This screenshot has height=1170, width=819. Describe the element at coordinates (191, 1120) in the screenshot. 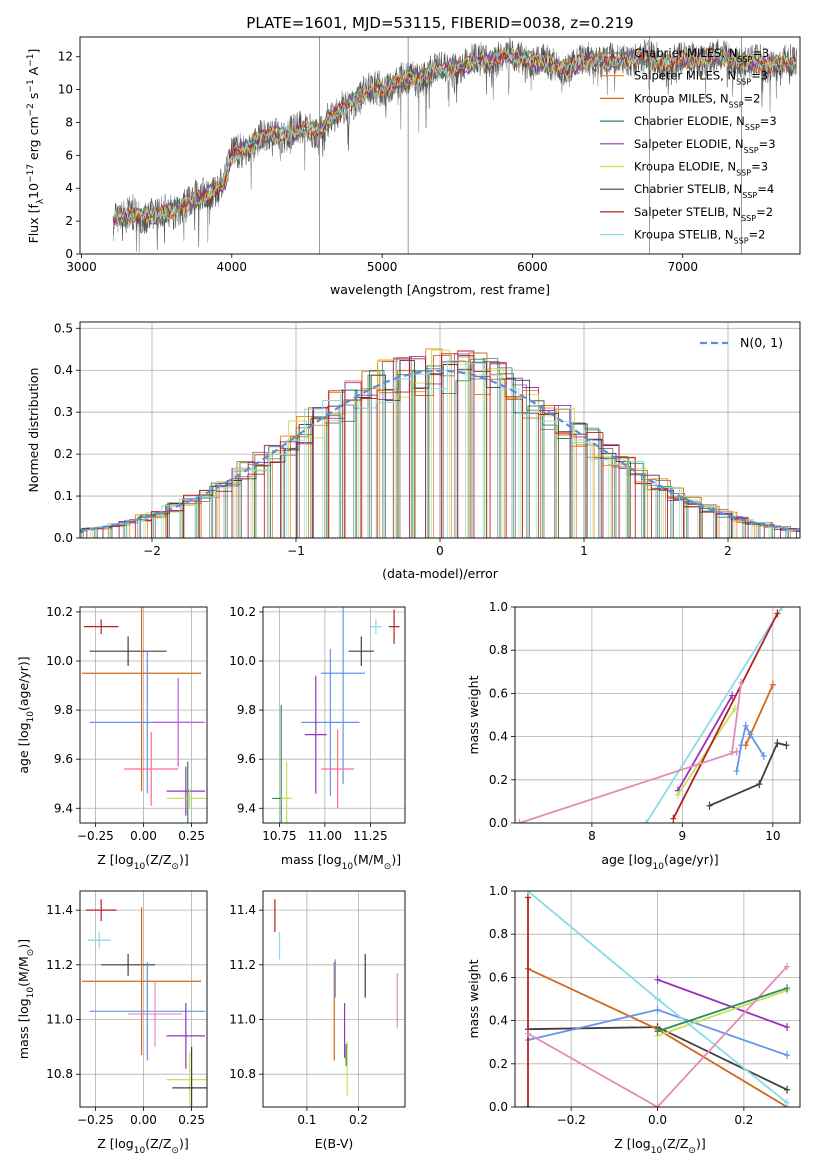

I see `mass-vs-z-xtick-label: 0.25` at that location.